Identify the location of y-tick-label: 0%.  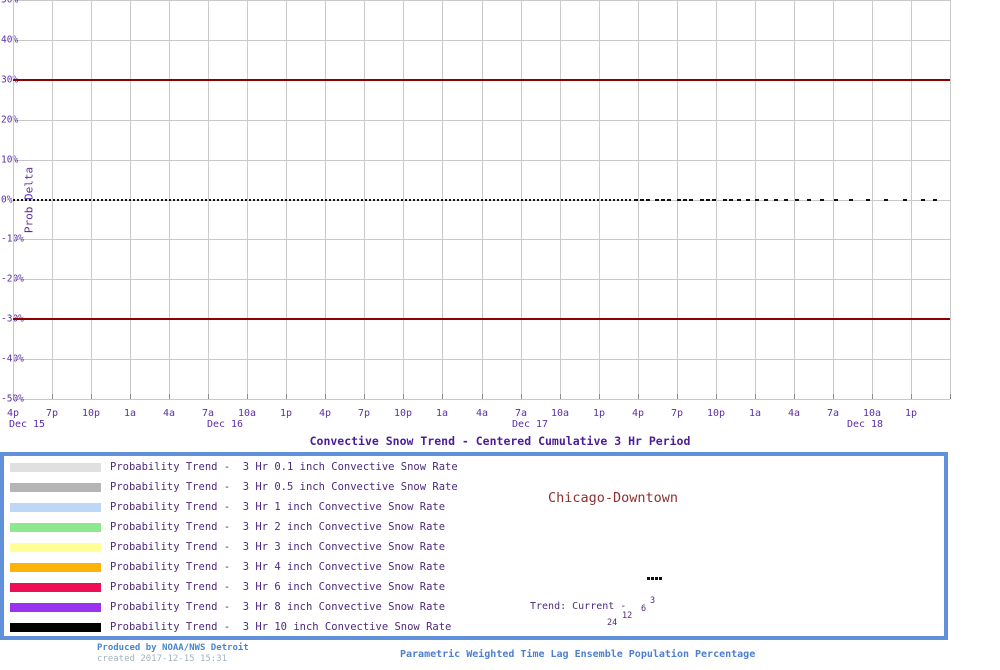
(7, 200).